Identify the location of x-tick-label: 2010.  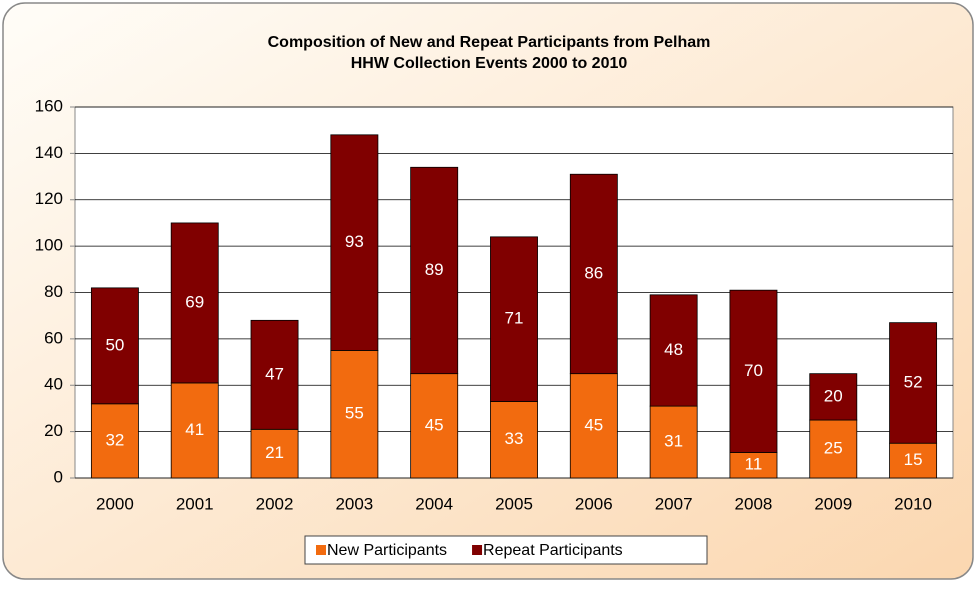
(913, 503).